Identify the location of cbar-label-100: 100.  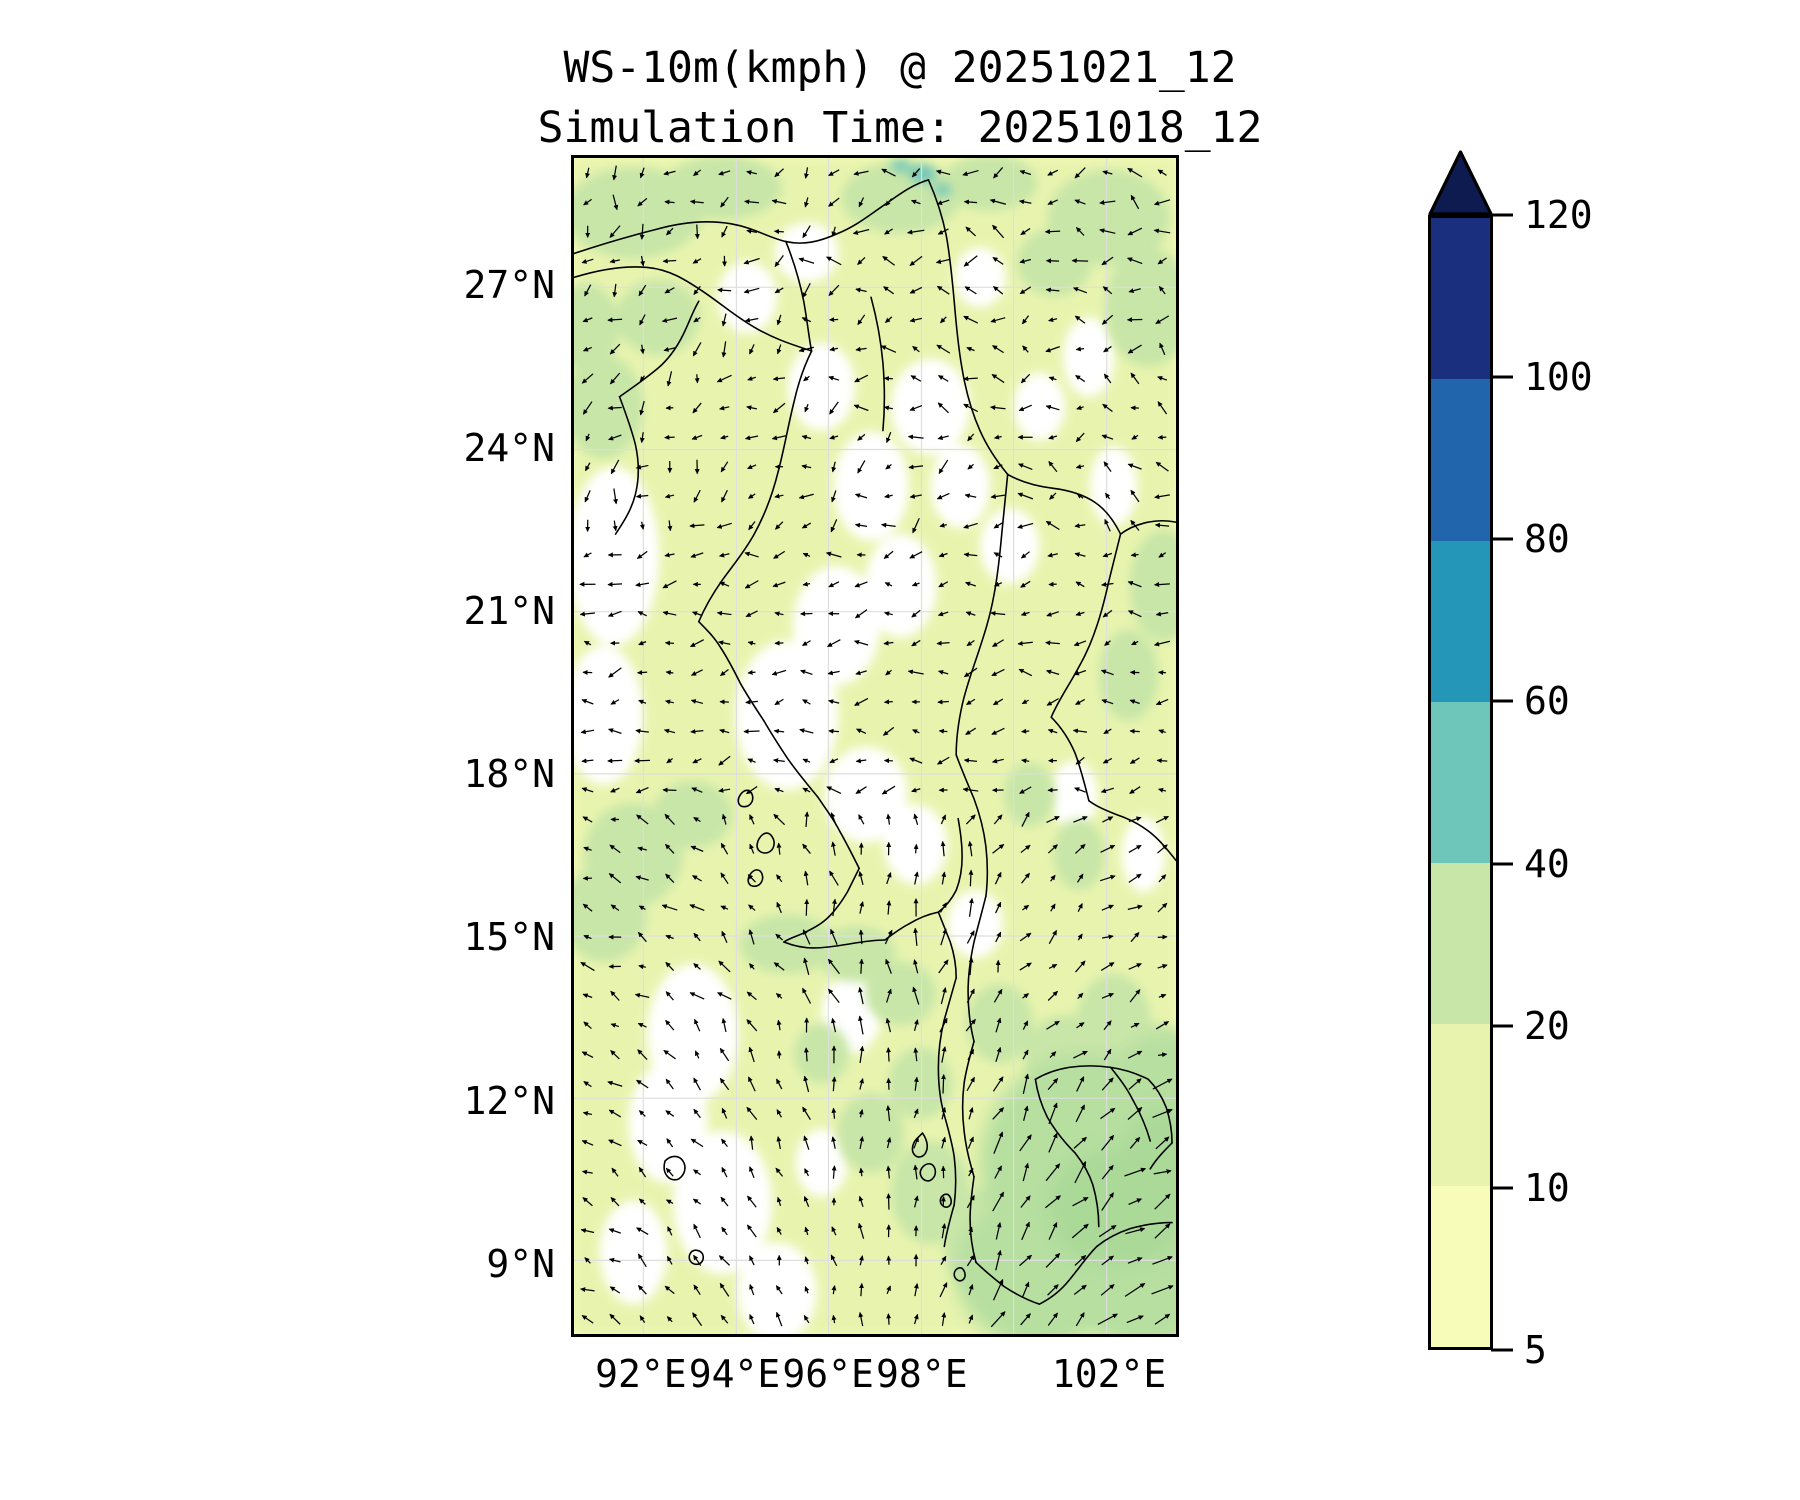
(1558, 377).